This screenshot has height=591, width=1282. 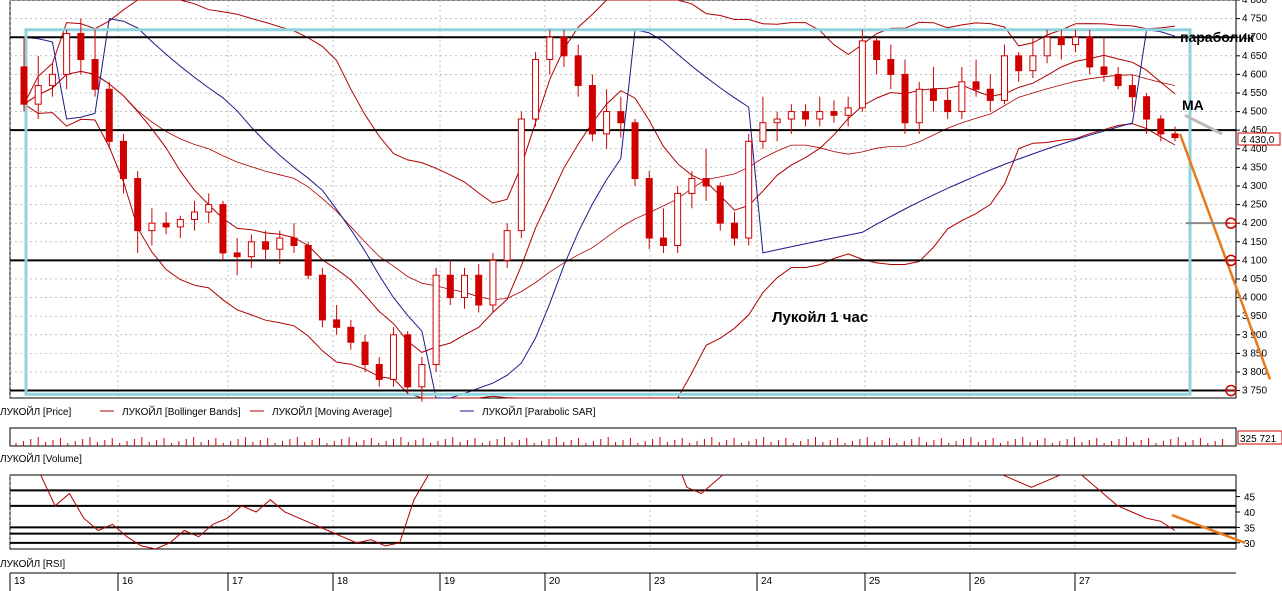 I want to click on rsi-tick-label: 45, so click(x=1250, y=498).